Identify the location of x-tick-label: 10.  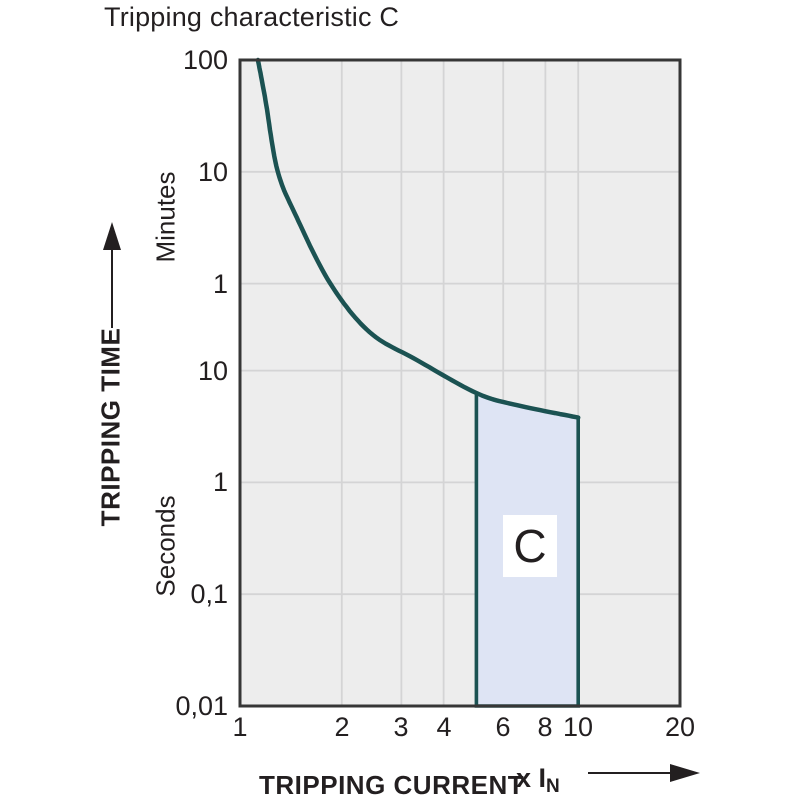
(578, 727).